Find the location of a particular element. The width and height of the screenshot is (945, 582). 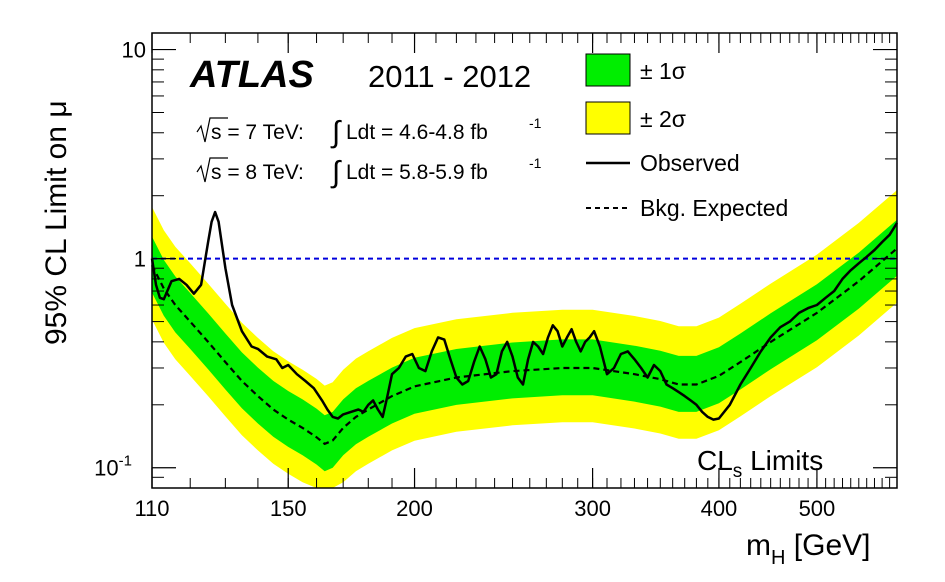

legend-swatch-2sigma is located at coordinates (608, 118).